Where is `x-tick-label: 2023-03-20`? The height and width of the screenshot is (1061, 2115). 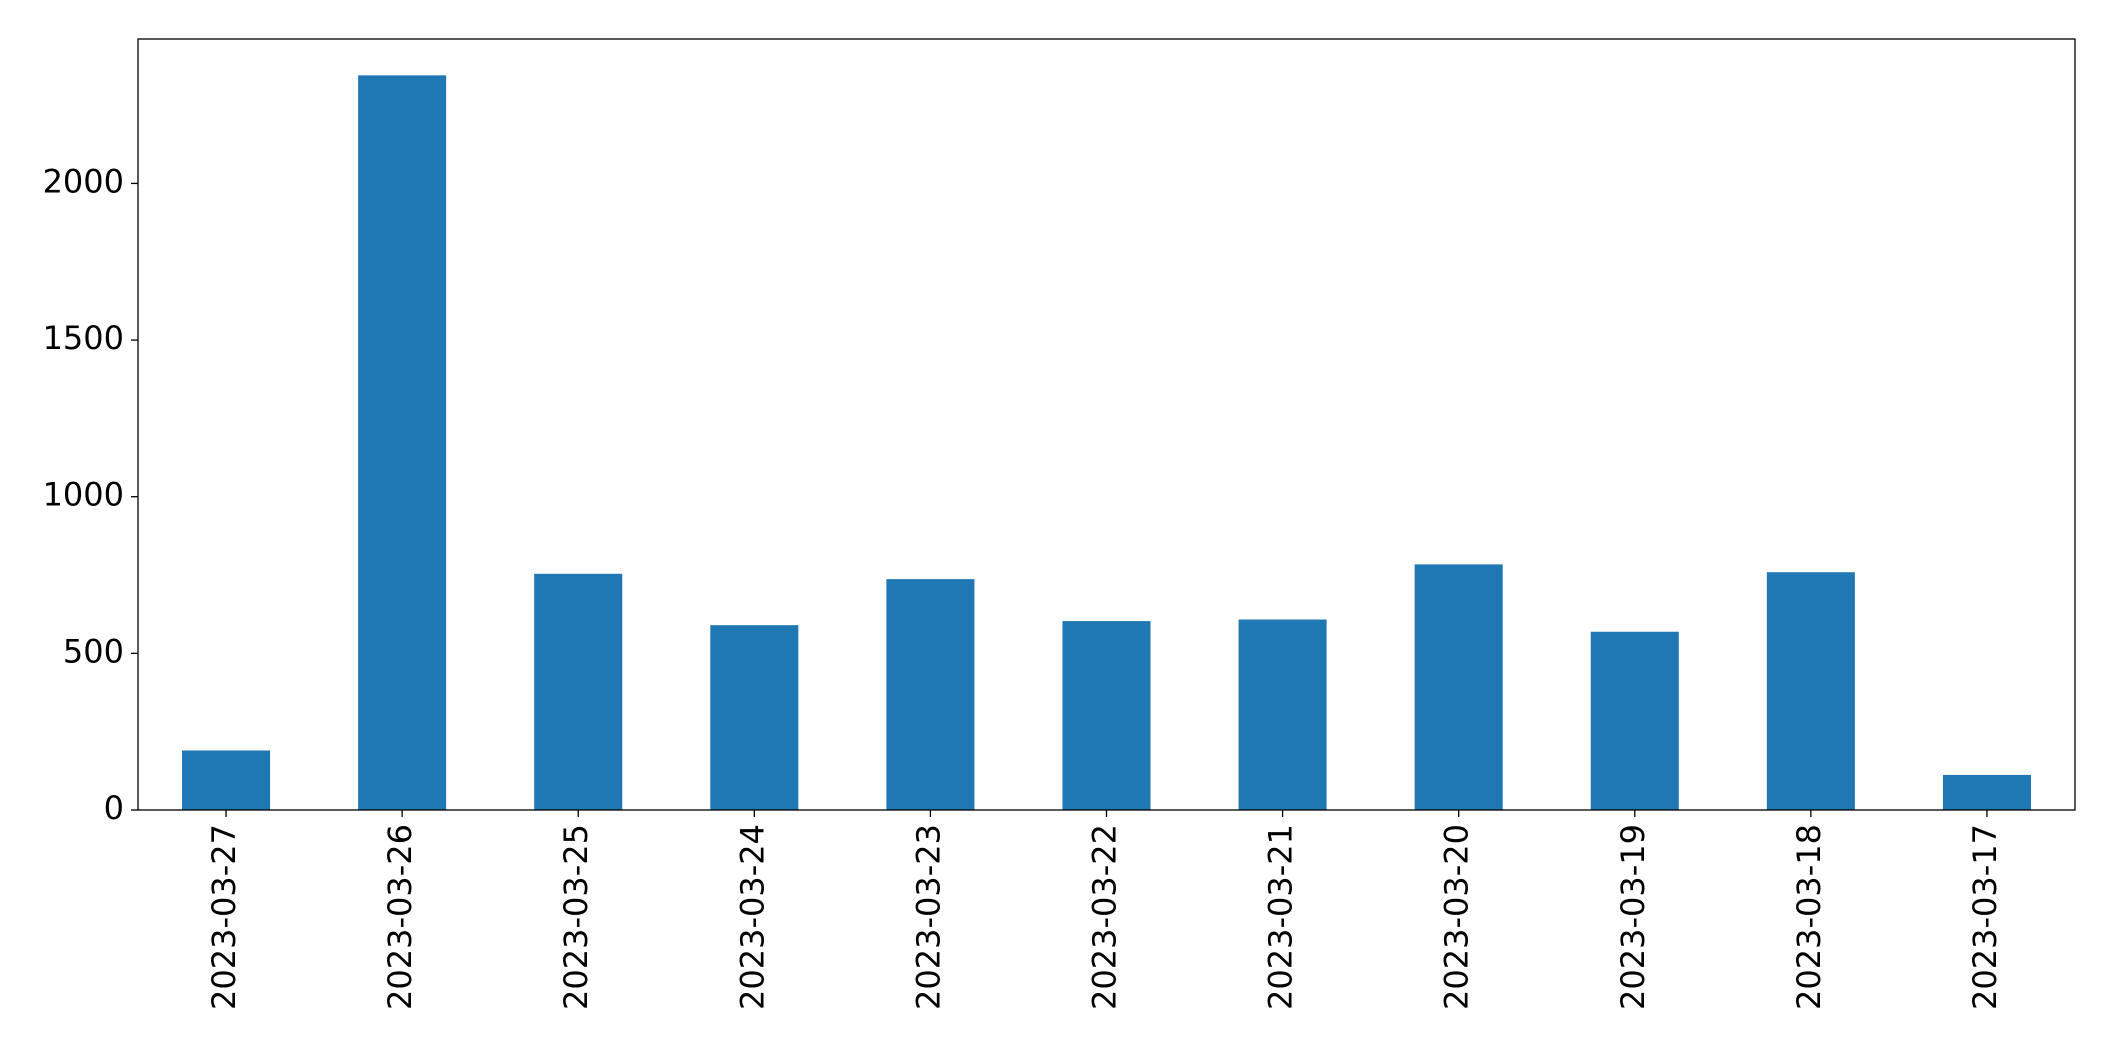 x-tick-label: 2023-03-20 is located at coordinates (1457, 917).